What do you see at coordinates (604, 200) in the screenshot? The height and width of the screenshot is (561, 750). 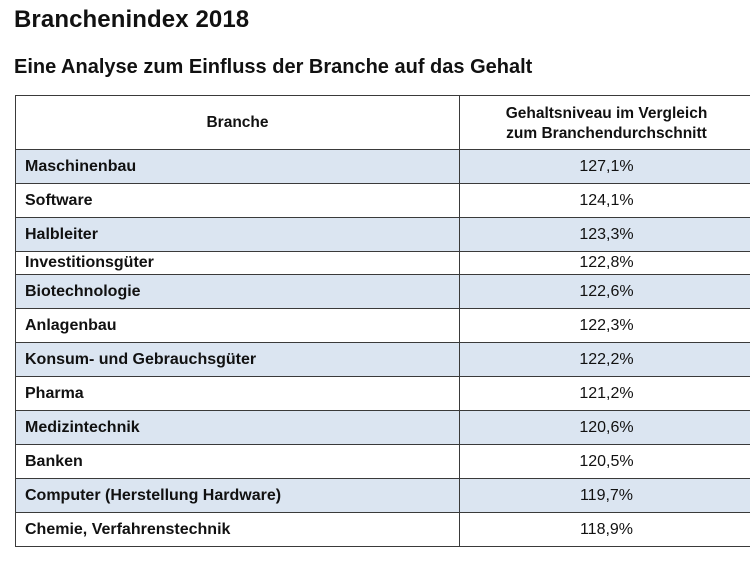 I see `cell-gehaltsniveau: 124,1%` at bounding box center [604, 200].